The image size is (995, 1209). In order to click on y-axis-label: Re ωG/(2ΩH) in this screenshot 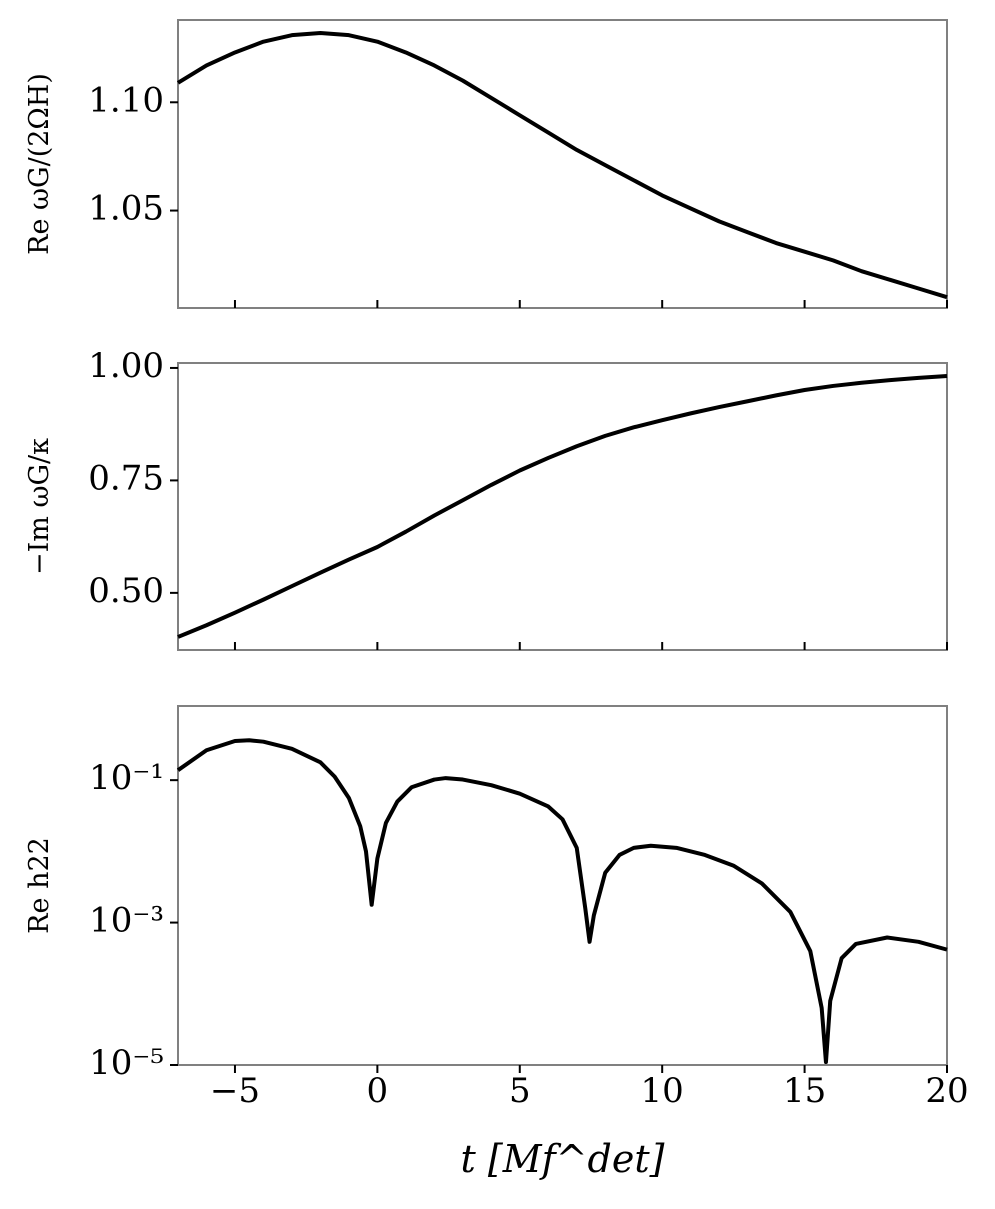, I will do `click(39, 164)`.